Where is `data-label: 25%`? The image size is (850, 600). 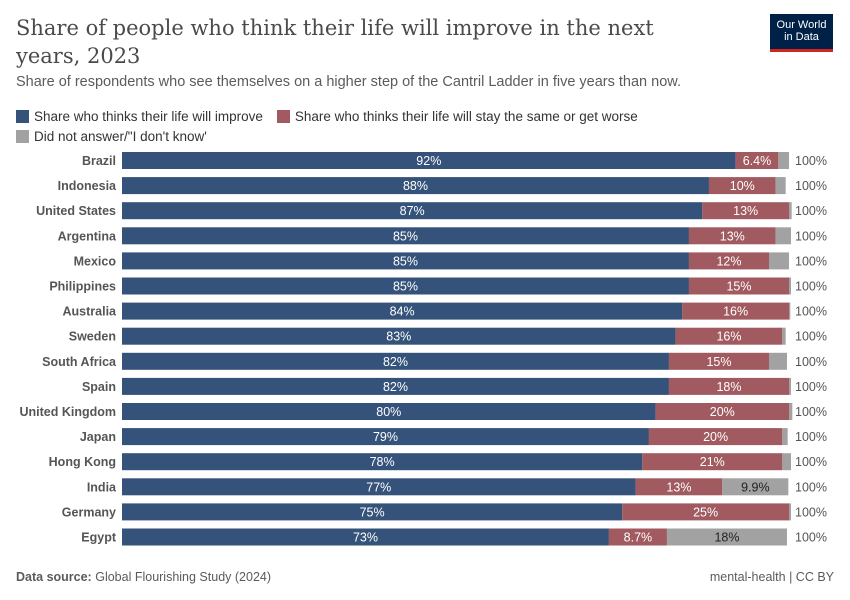 data-label: 25% is located at coordinates (705, 512).